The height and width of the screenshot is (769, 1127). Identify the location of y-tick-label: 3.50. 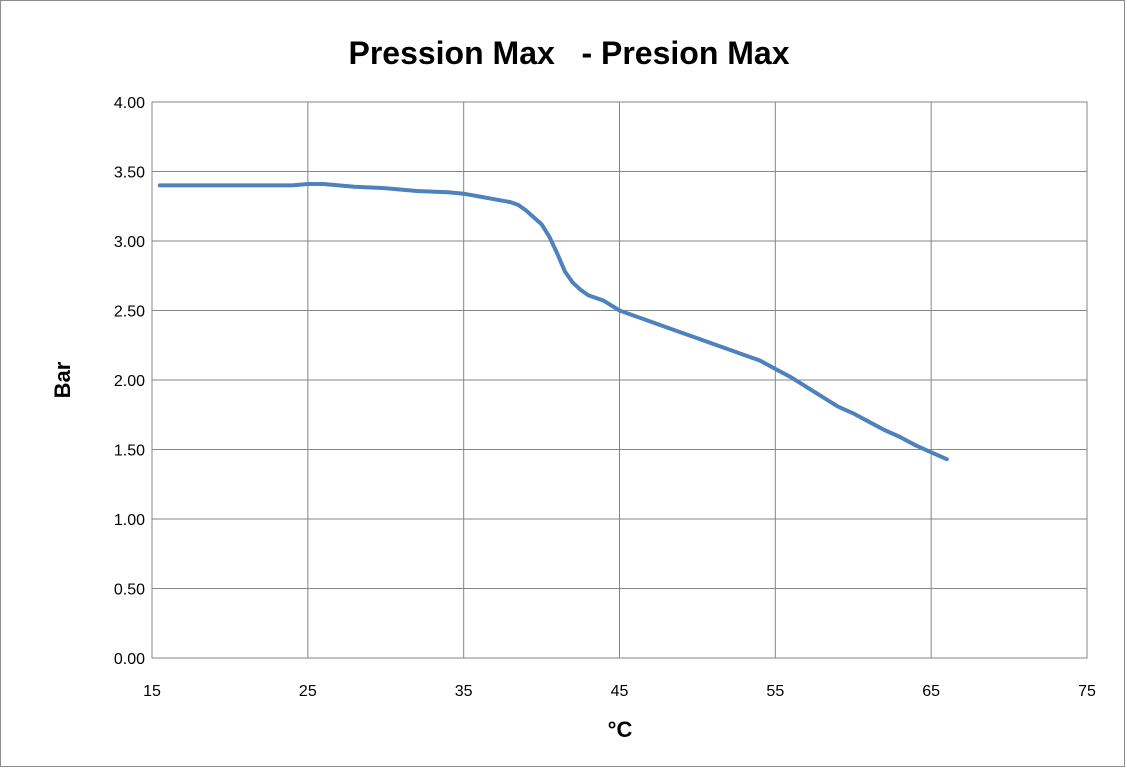
(129, 173).